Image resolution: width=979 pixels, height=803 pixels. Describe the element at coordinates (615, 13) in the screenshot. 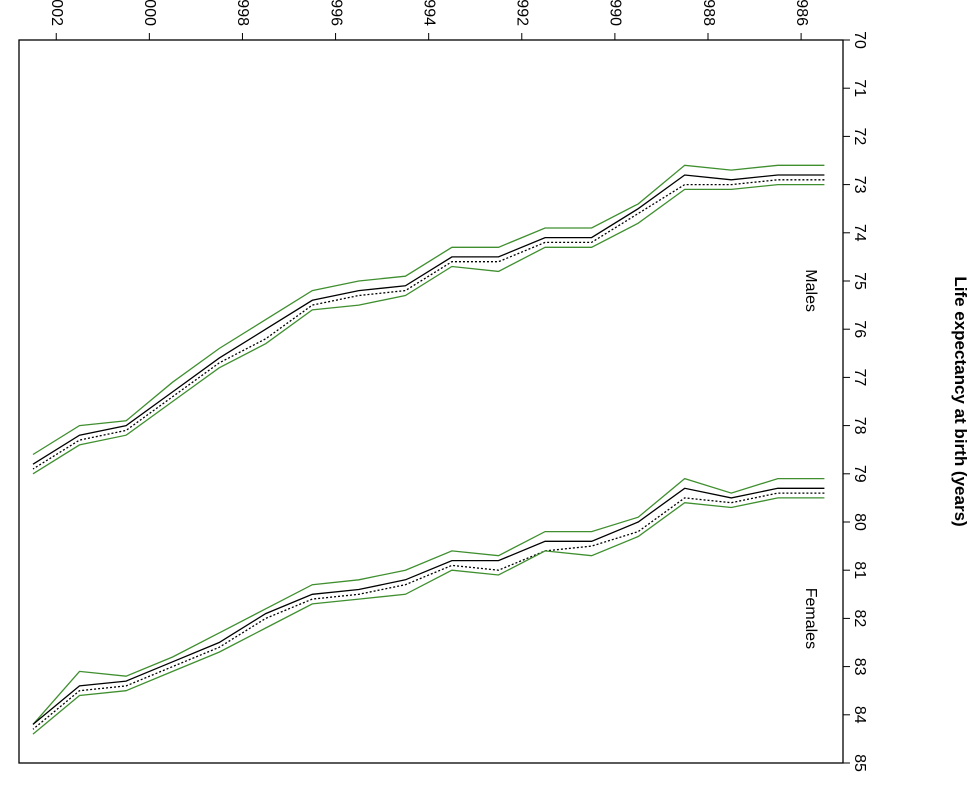

I see `x-tick-label: 1990` at that location.